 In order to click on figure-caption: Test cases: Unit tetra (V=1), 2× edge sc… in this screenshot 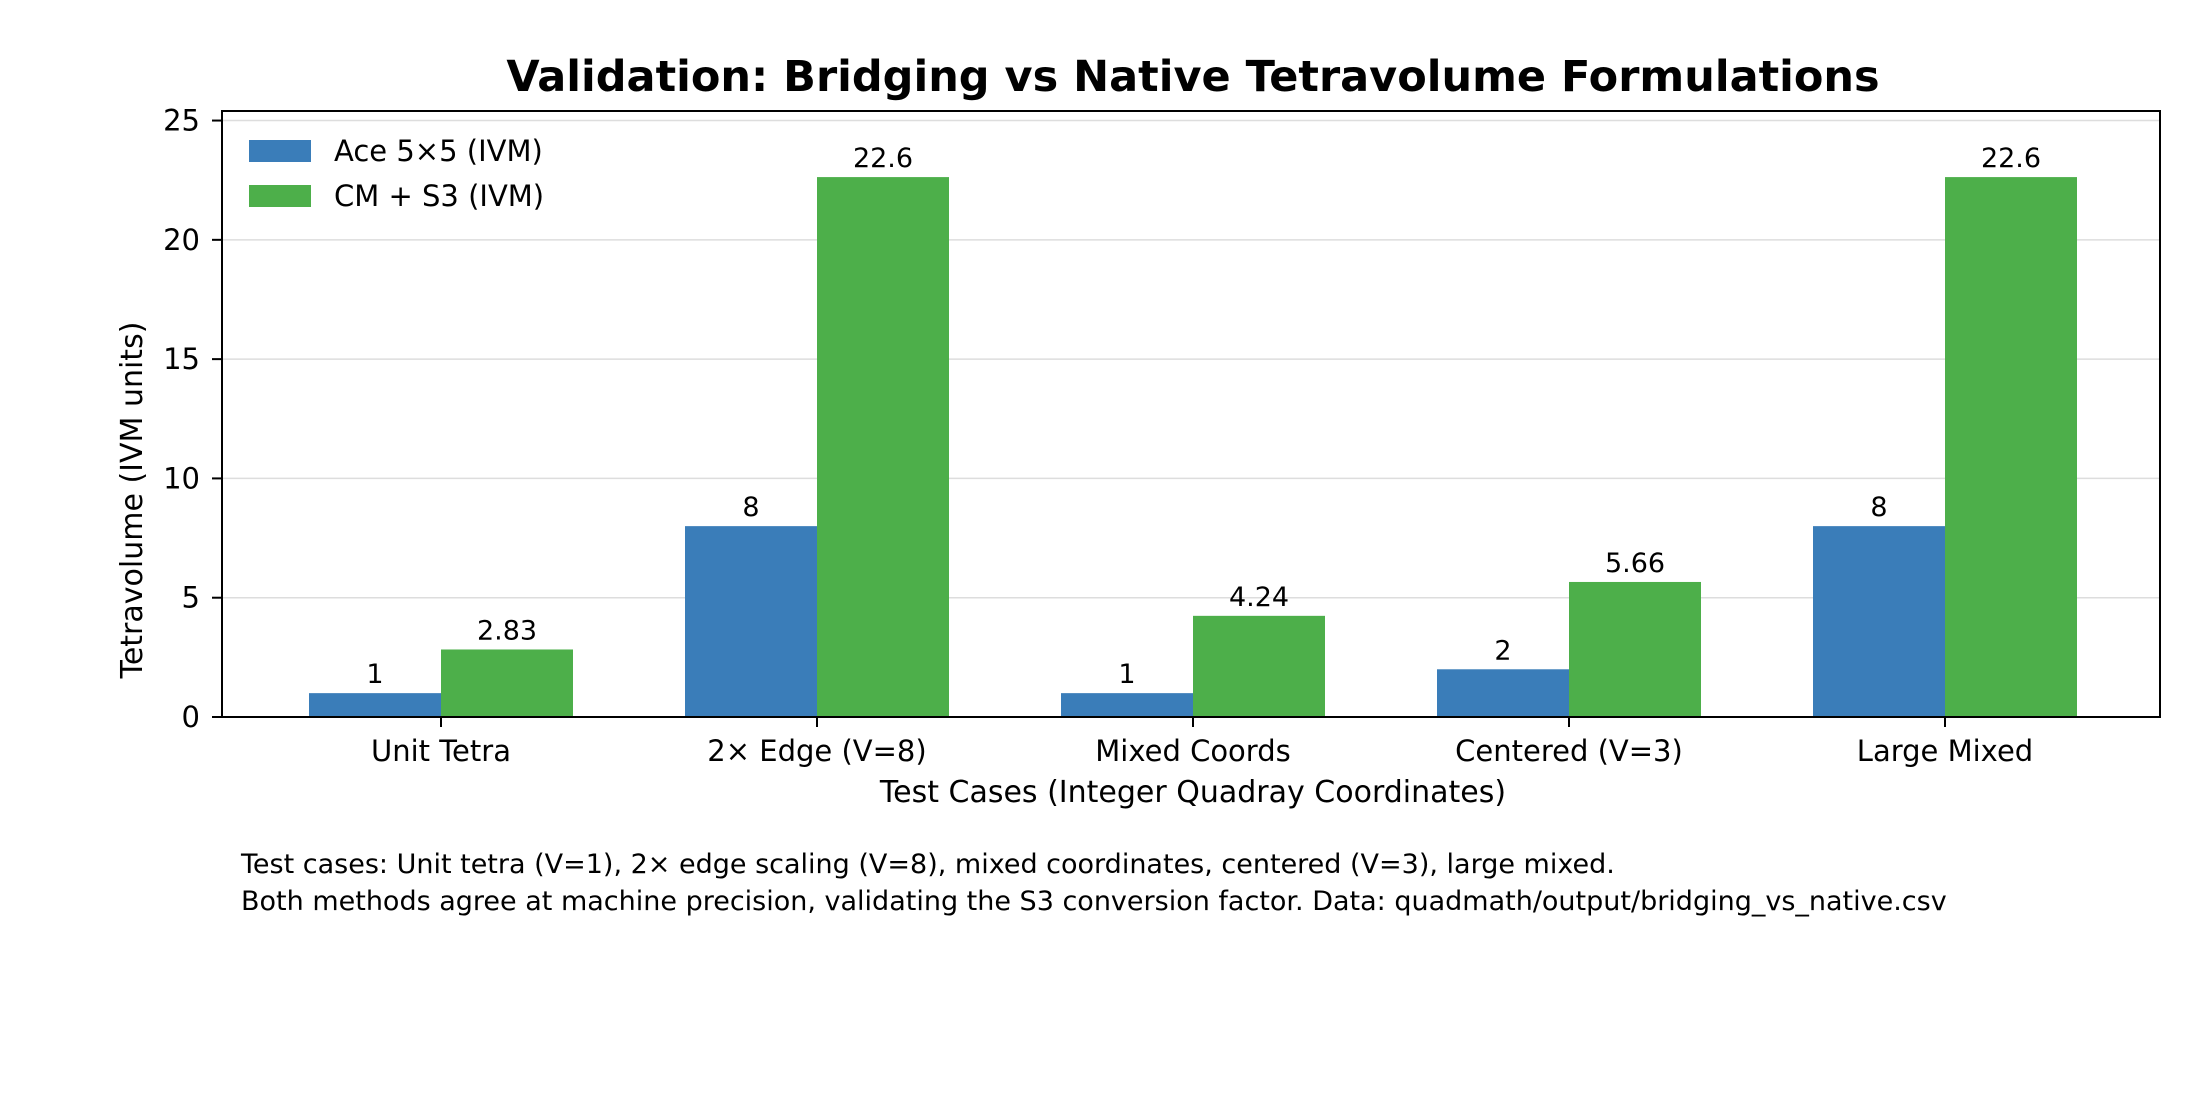, I will do `click(1191, 883)`.